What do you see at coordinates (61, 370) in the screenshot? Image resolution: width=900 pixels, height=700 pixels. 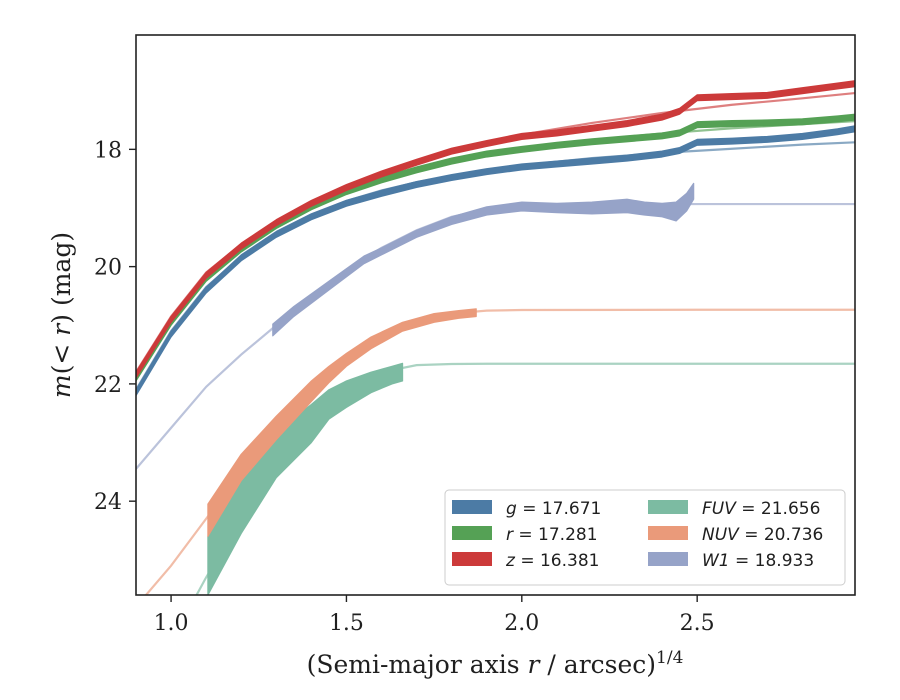 I see `y-label-open: (` at bounding box center [61, 370].